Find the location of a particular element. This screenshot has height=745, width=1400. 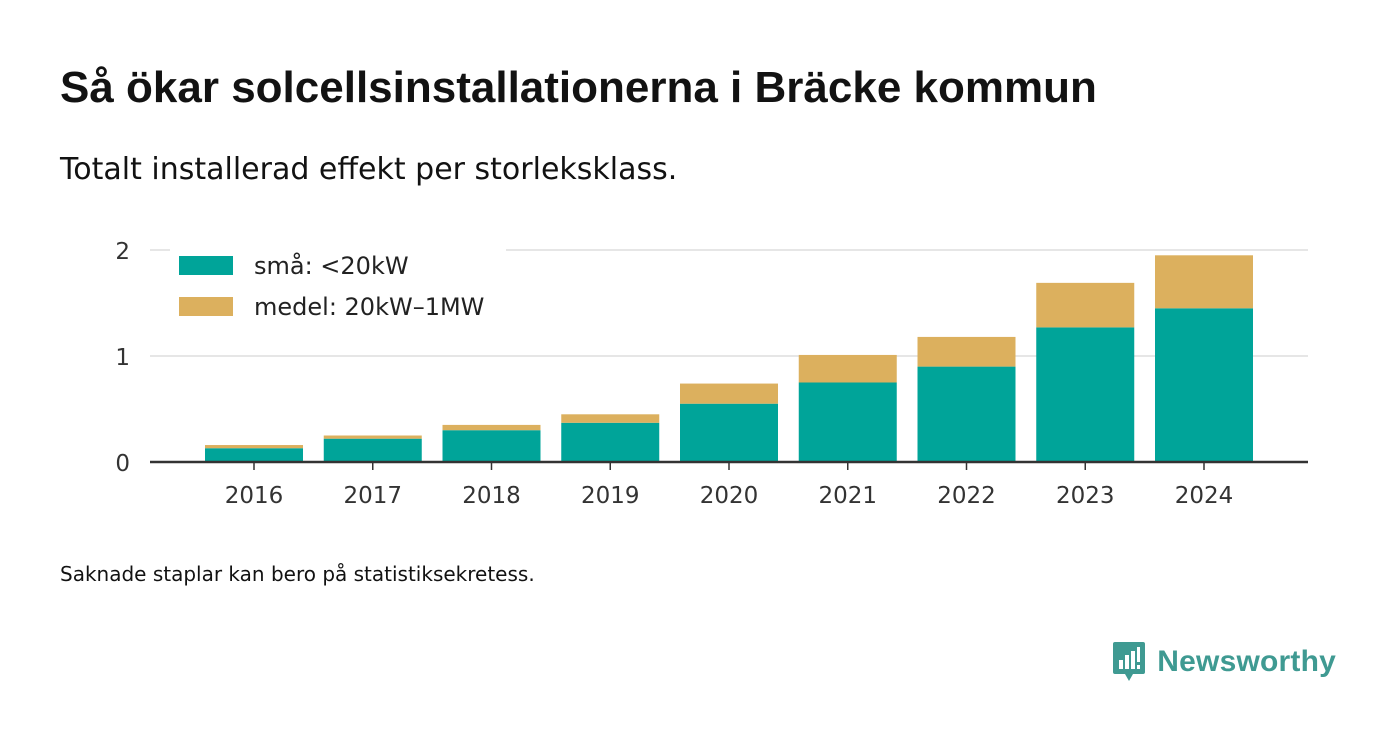

x-tick-label: 2022 is located at coordinates (966, 496).